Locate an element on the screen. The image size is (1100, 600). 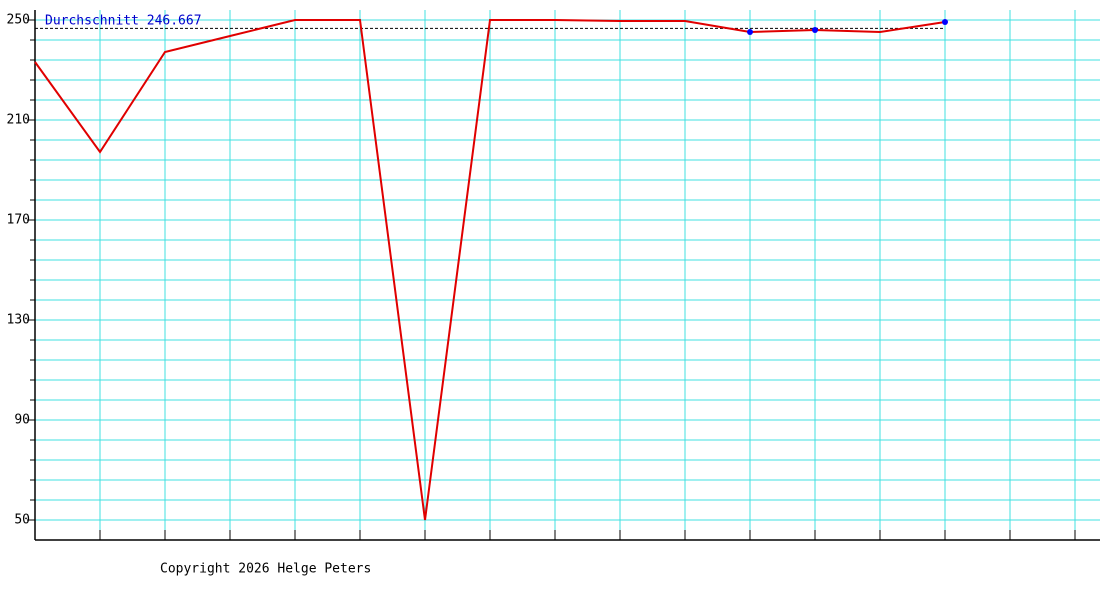
average-label: Durchschnitt 246.667 is located at coordinates (123, 21).